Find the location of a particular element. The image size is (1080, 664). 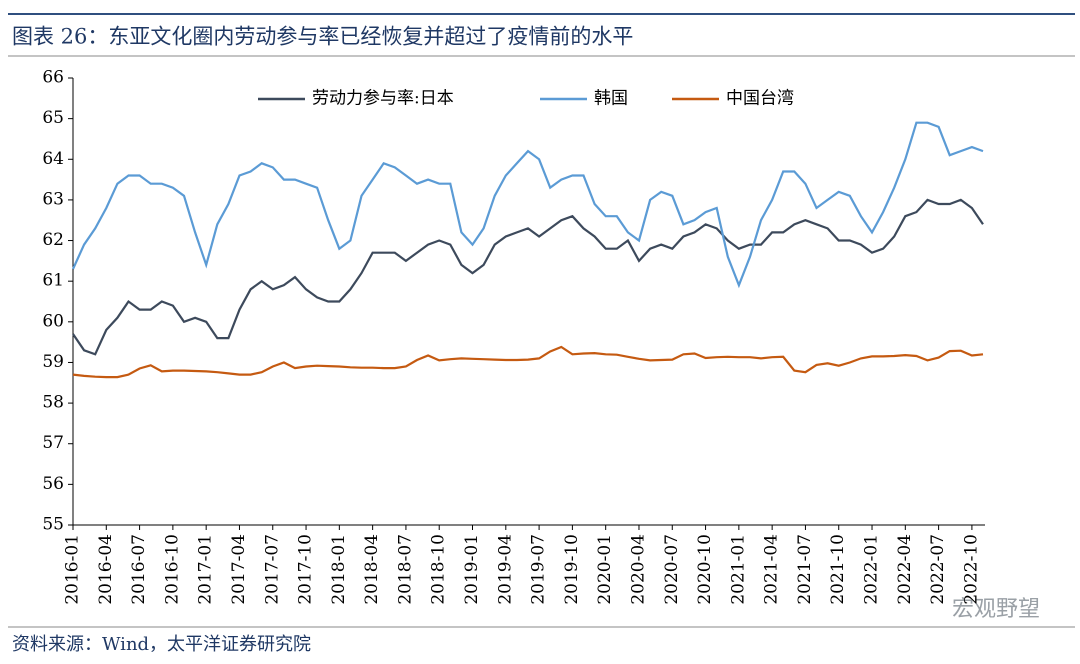

y-tick-label: 62 is located at coordinates (53, 240).